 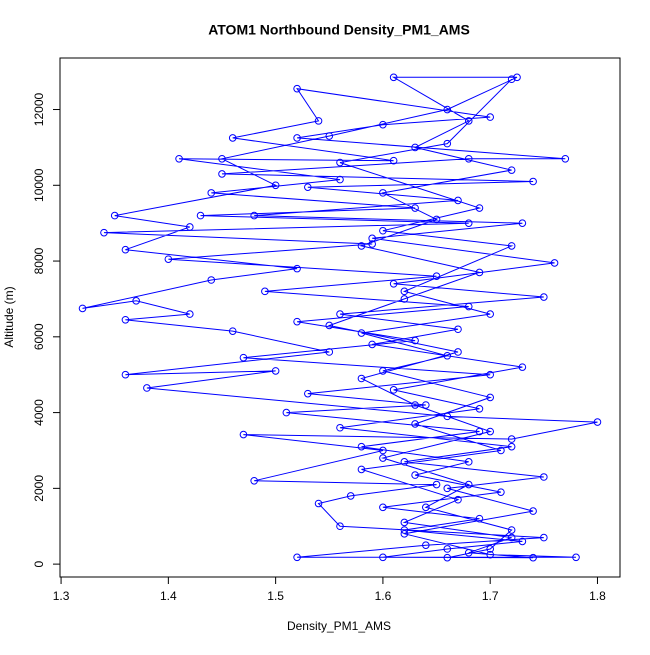 What do you see at coordinates (9, 316) in the screenshot?
I see `y-axis-label: Altitude (m)` at bounding box center [9, 316].